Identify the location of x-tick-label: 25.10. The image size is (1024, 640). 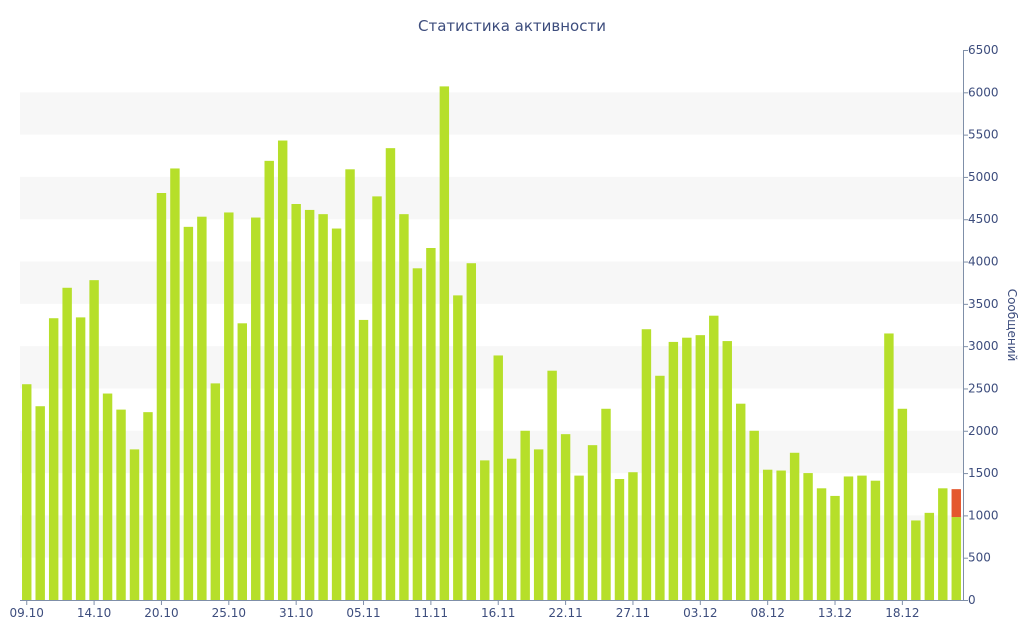
(229, 613).